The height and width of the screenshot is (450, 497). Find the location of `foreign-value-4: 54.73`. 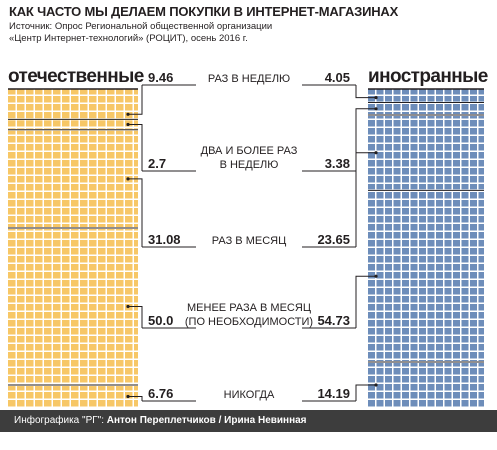

foreign-value-4: 54.73 is located at coordinates (333, 320).